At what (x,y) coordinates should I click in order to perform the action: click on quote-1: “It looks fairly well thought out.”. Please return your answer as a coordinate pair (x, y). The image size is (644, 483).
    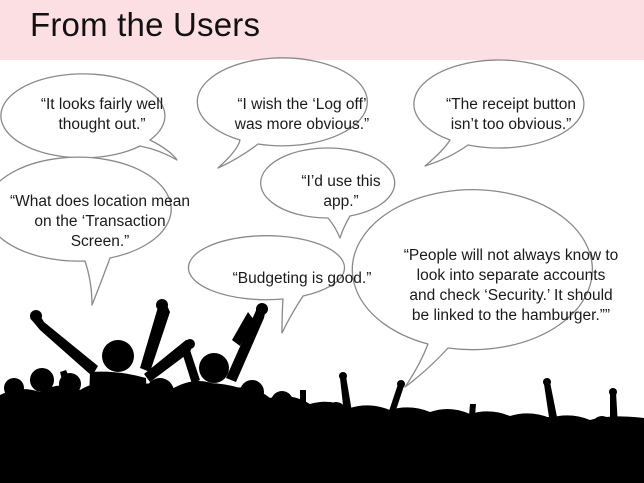
    Looking at the image, I should click on (102, 114).